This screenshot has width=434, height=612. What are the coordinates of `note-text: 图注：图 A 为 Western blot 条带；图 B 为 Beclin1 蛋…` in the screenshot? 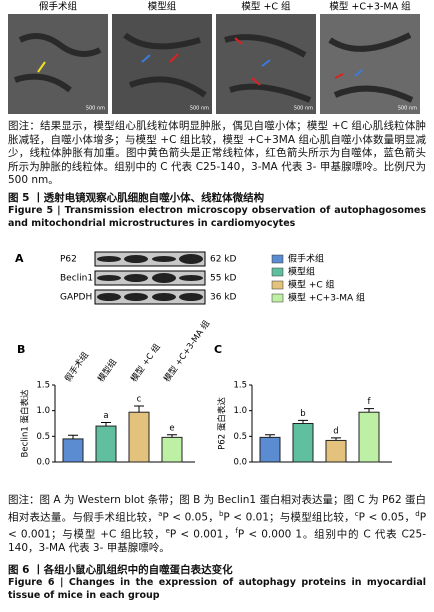 It's located at (217, 508).